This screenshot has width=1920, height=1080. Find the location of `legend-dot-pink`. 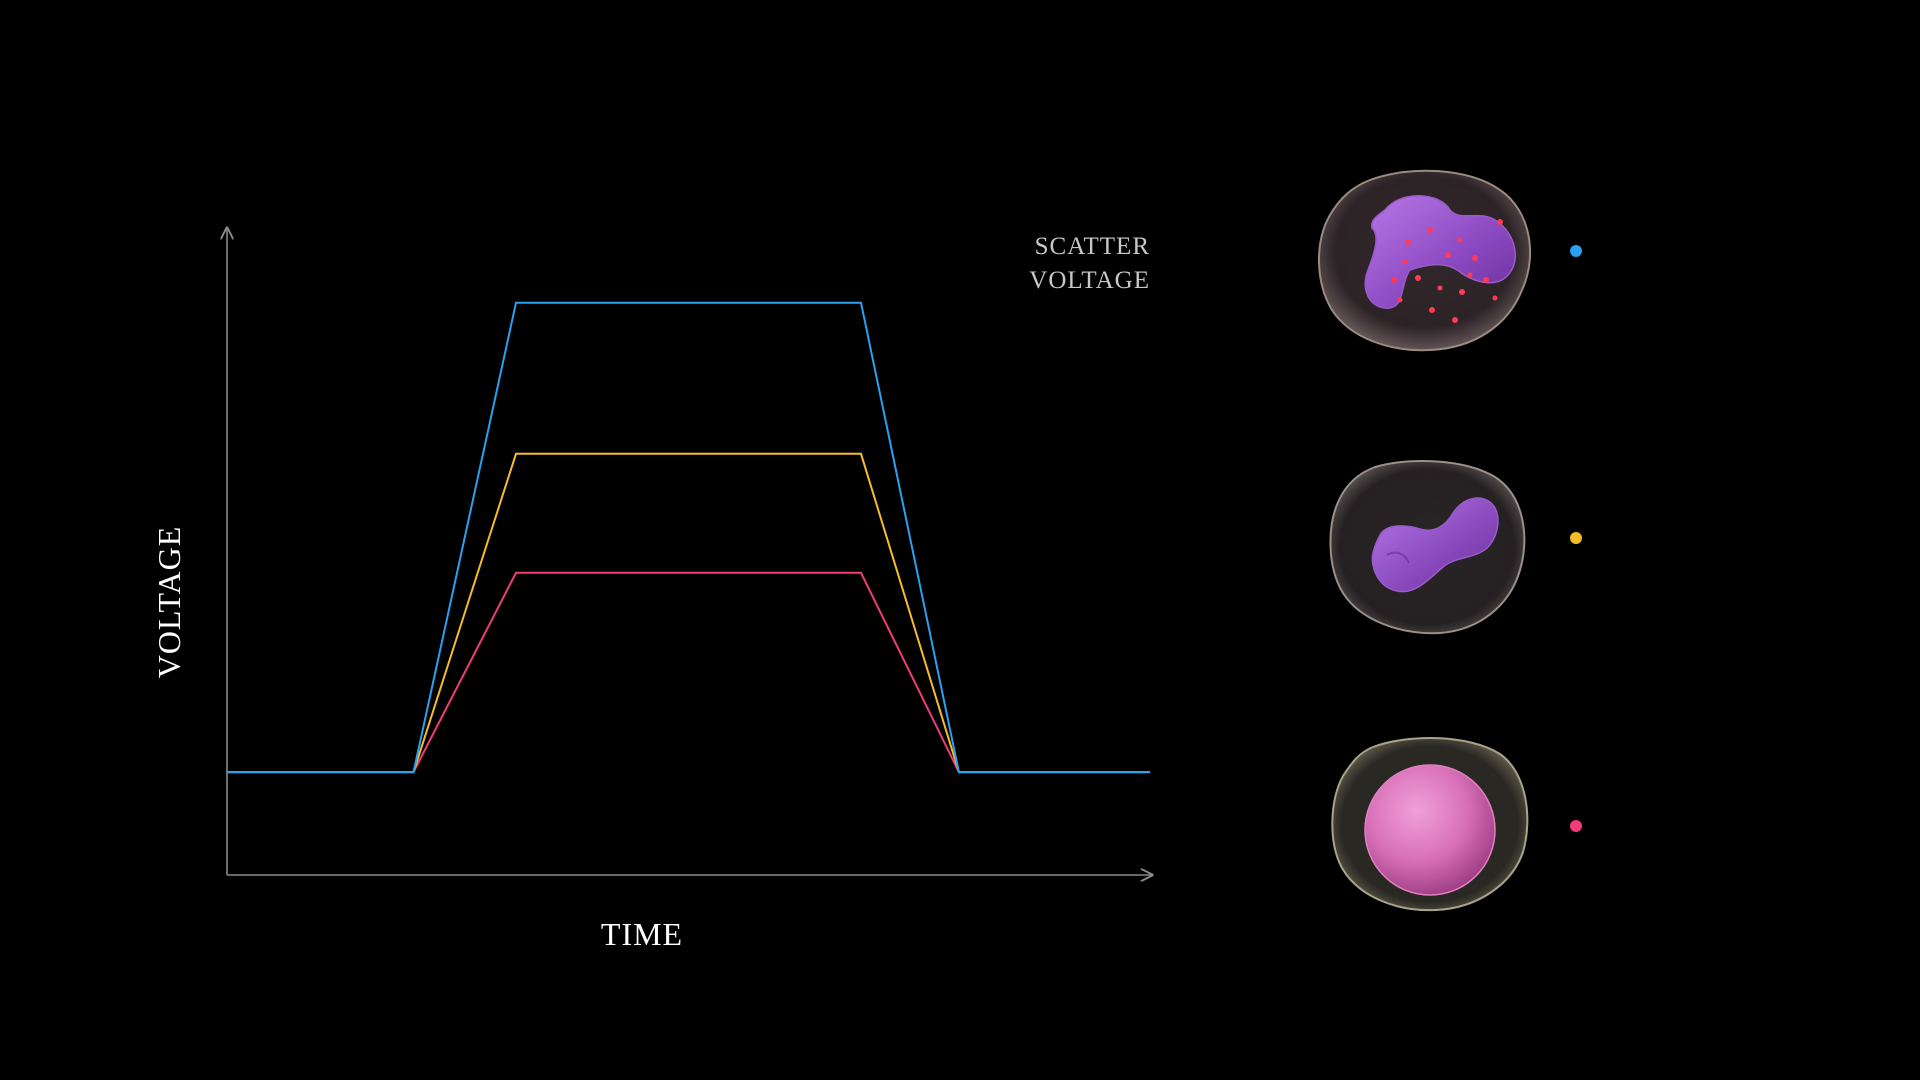

legend-dot-pink is located at coordinates (1576, 826).